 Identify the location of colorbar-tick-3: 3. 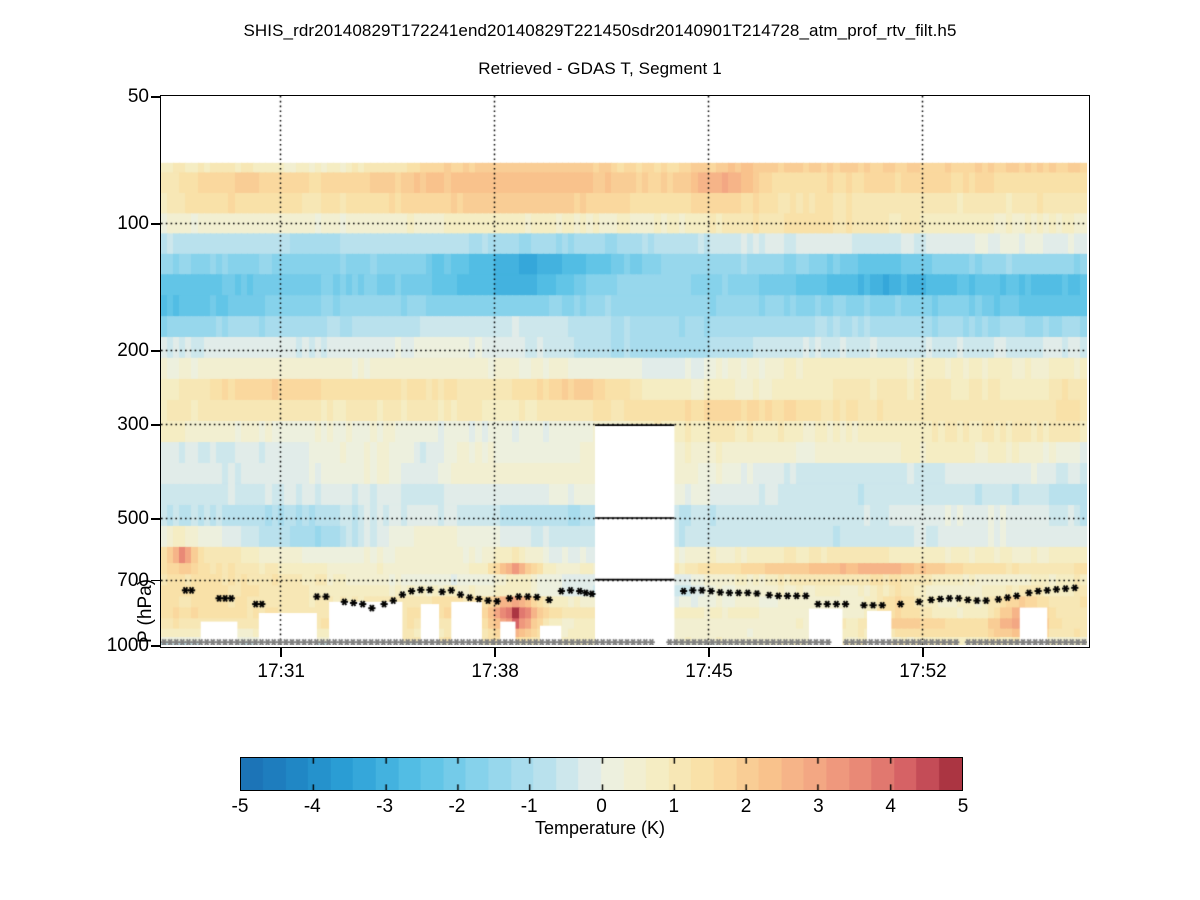
(818, 806).